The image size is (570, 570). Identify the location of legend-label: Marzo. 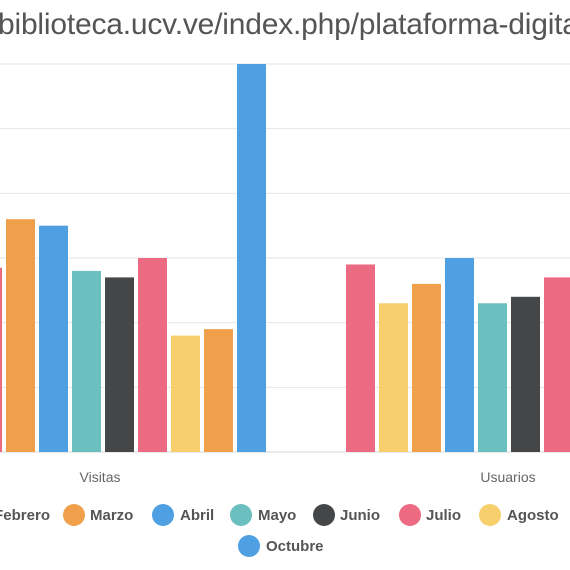
(111, 515).